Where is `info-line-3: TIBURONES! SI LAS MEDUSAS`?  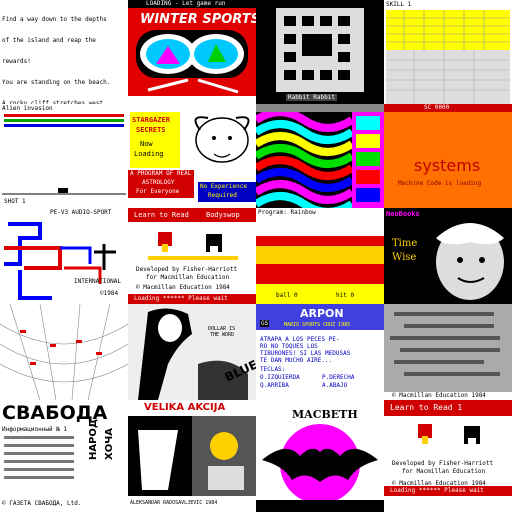
info-line-3: TIBURONES! SI LAS MEDUSAS is located at coordinates (305, 353).